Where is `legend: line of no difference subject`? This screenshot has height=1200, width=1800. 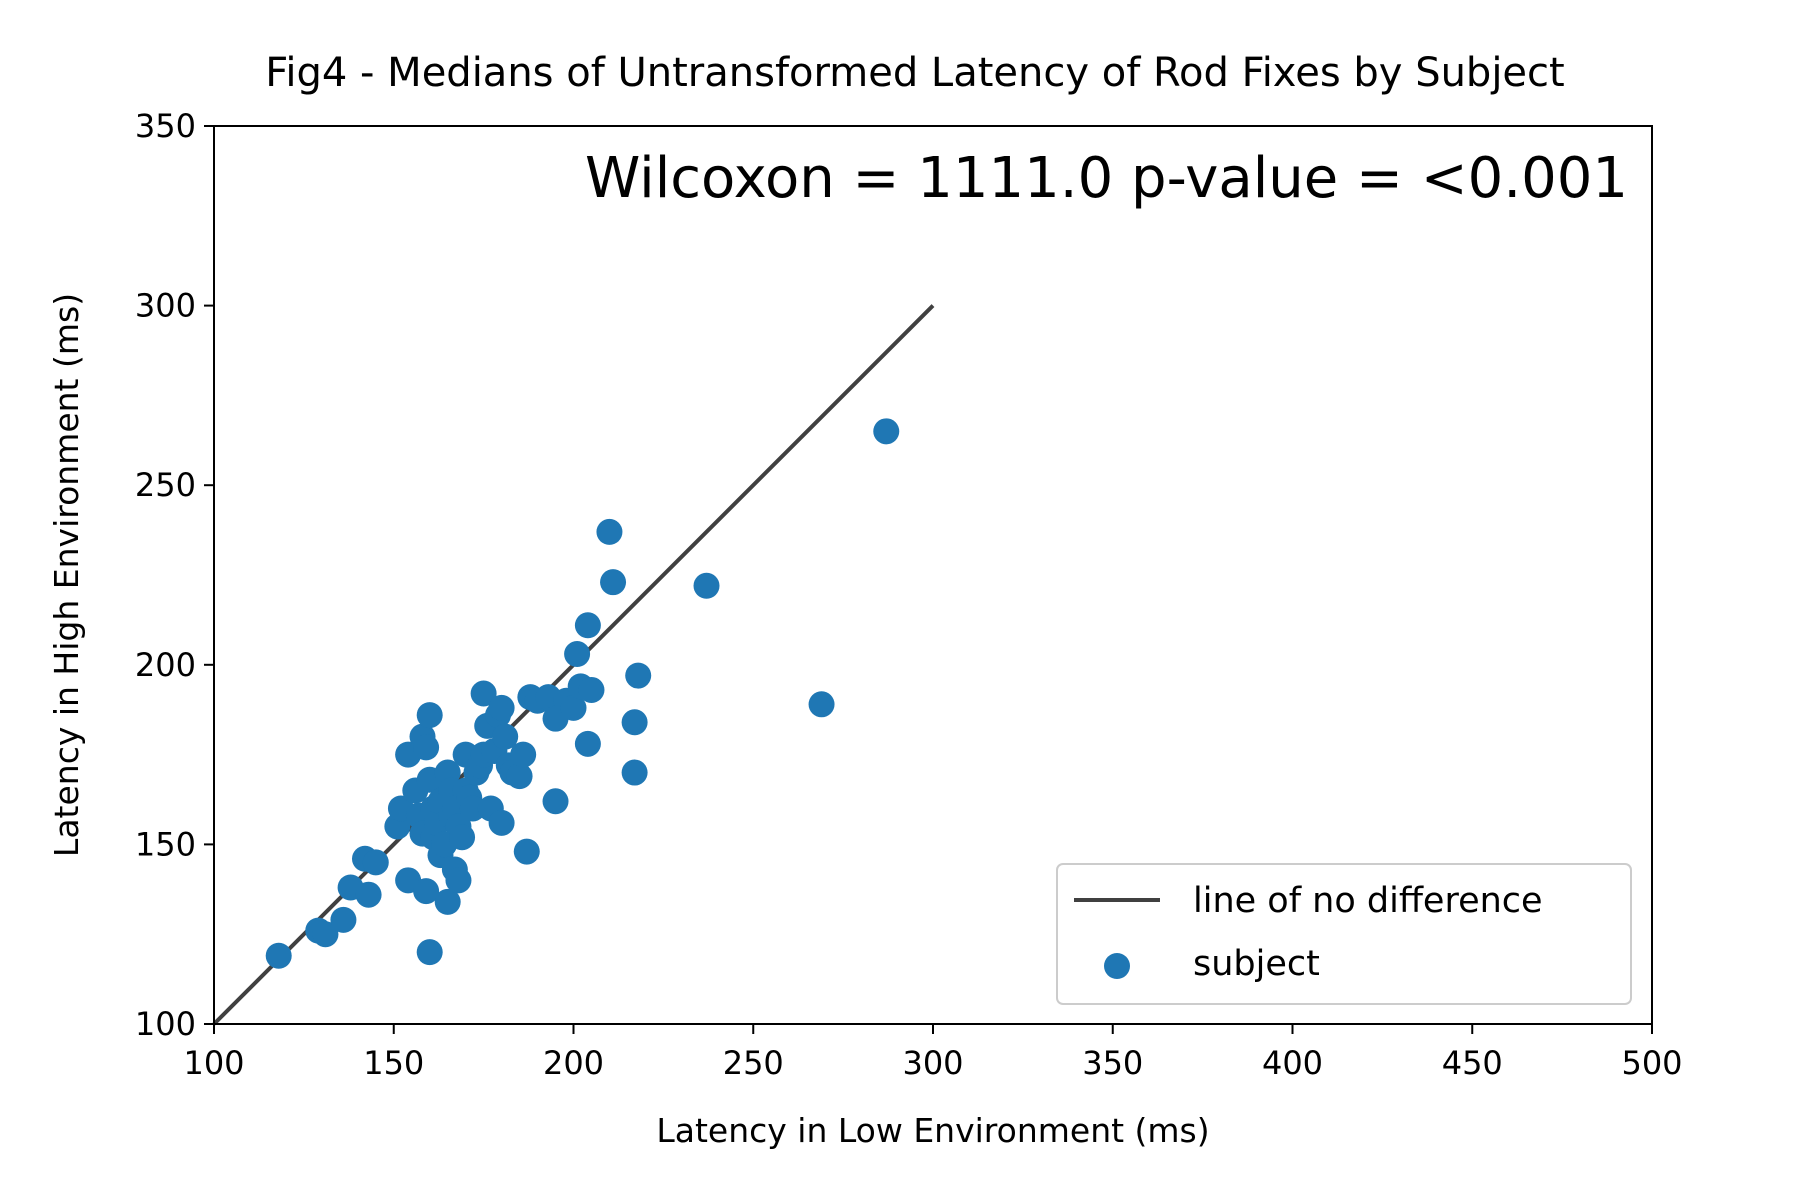
legend: line of no difference subject is located at coordinates (1344, 934).